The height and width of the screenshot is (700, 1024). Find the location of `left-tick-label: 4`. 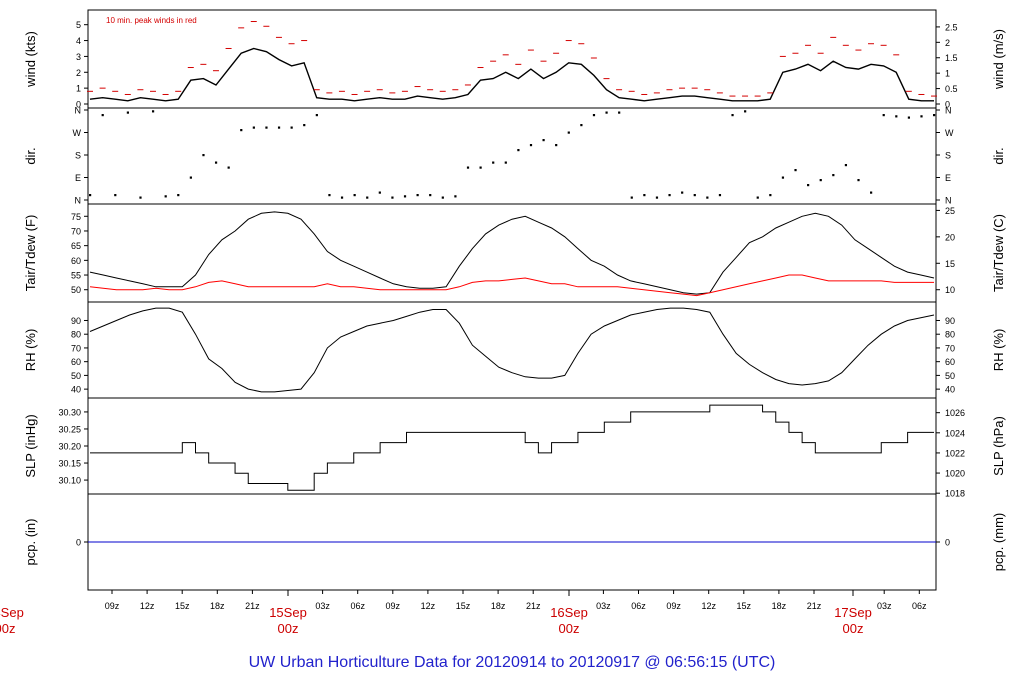

left-tick-label: 4 is located at coordinates (78, 41).